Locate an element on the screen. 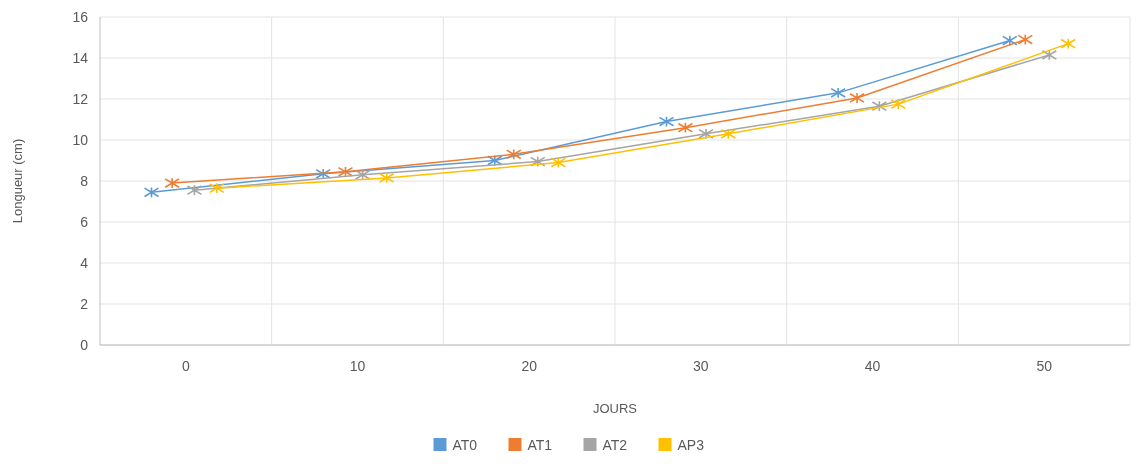 The height and width of the screenshot is (466, 1137). y-tick-label: 2 is located at coordinates (84, 303).